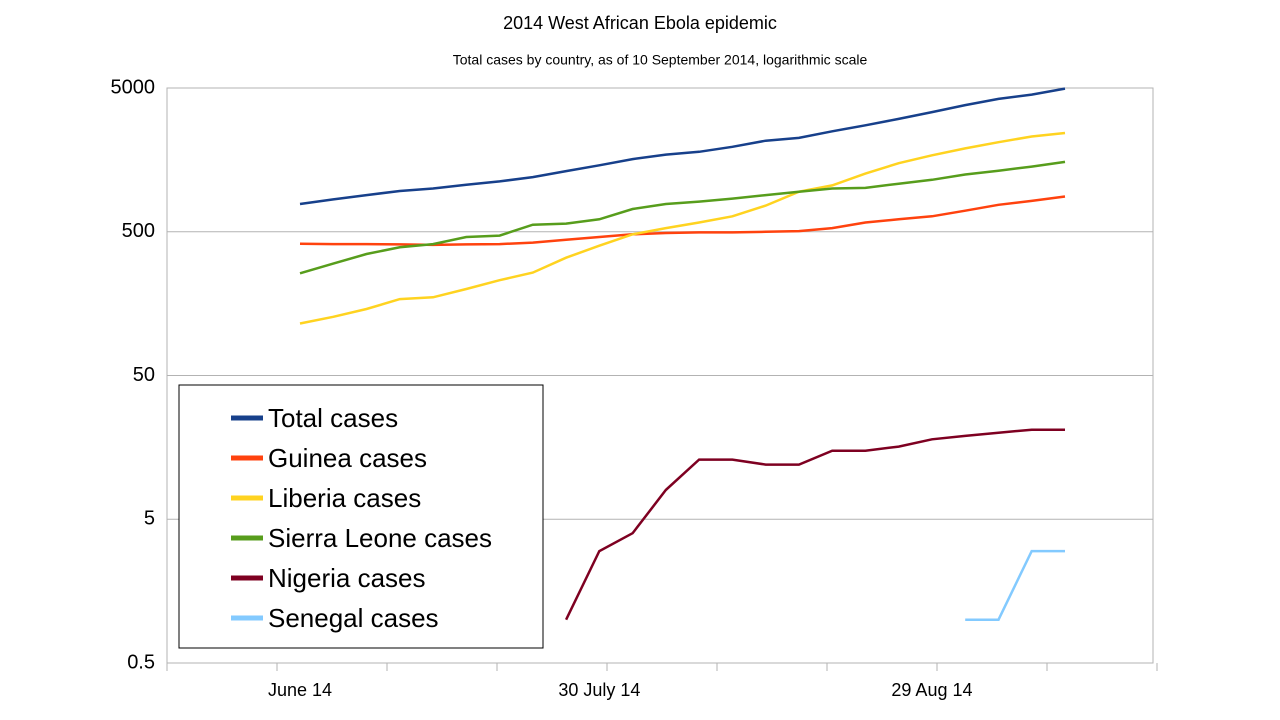 This screenshot has height=720, width=1280. Describe the element at coordinates (144, 375) in the screenshot. I see `y-tick-label: 50` at that location.